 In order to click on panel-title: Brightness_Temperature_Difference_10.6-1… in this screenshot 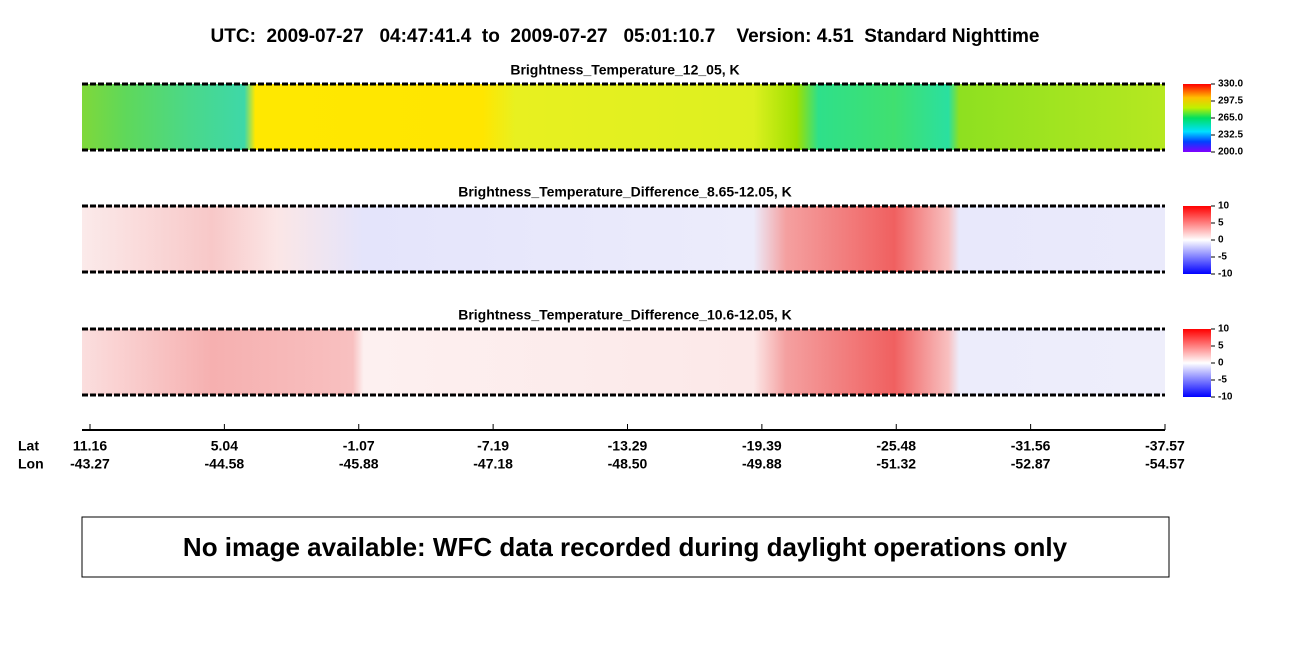, I will do `click(625, 315)`.